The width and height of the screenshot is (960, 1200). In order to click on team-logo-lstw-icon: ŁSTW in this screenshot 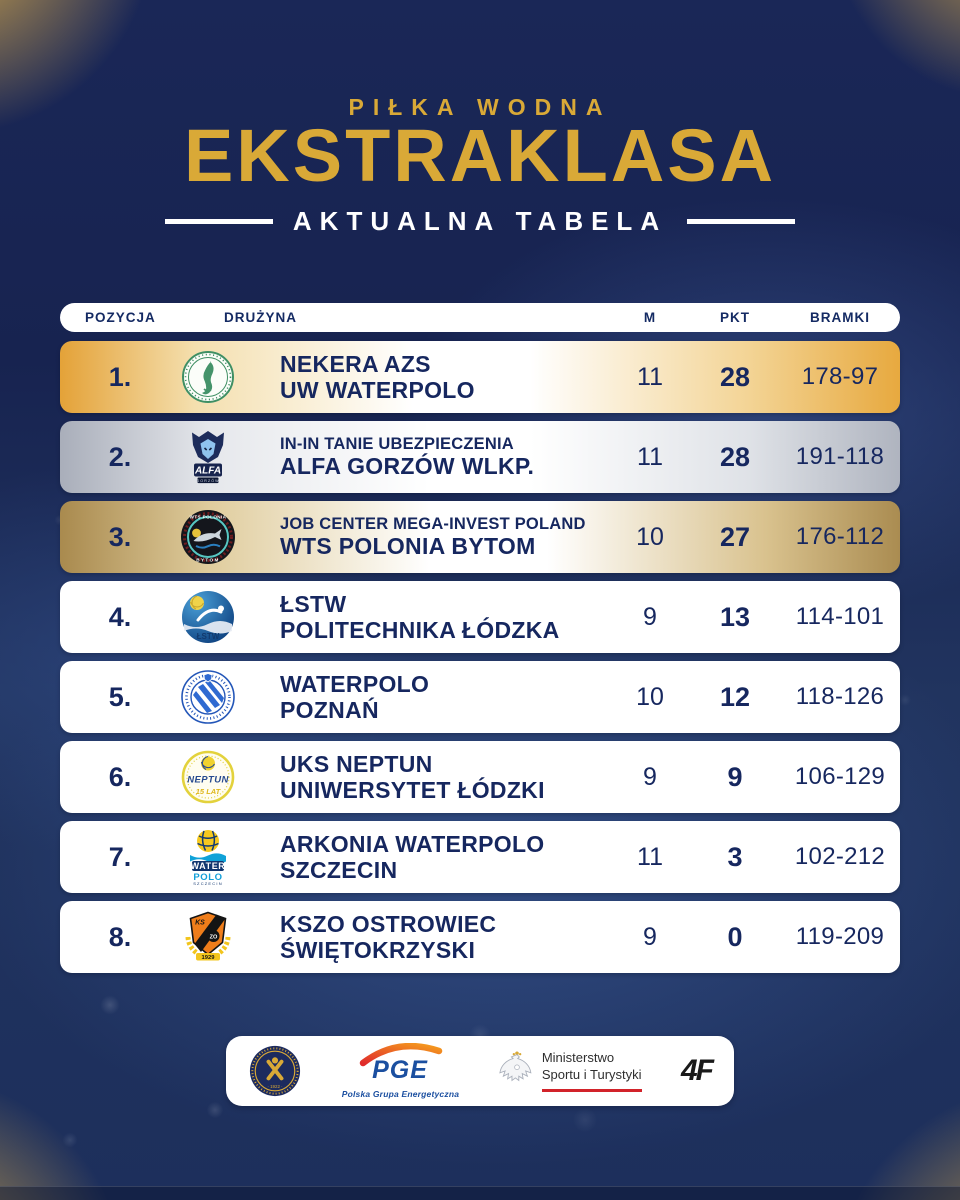, I will do `click(208, 617)`.